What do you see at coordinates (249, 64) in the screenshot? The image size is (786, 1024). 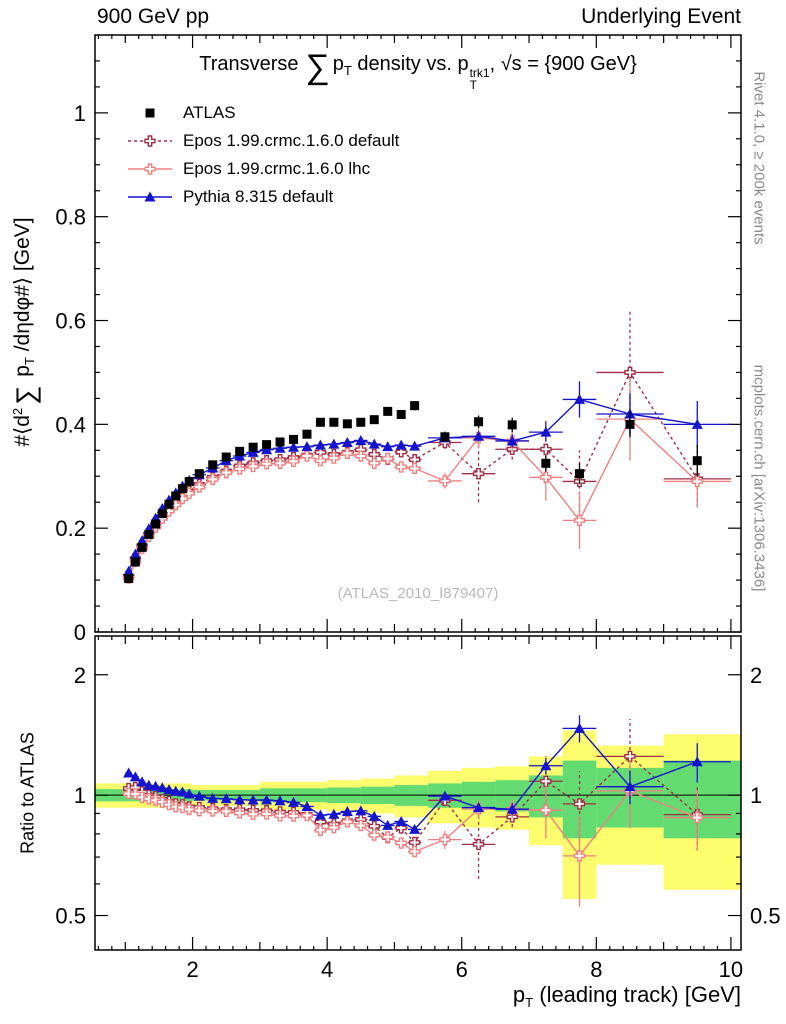 I see `title-text: Transverse` at bounding box center [249, 64].